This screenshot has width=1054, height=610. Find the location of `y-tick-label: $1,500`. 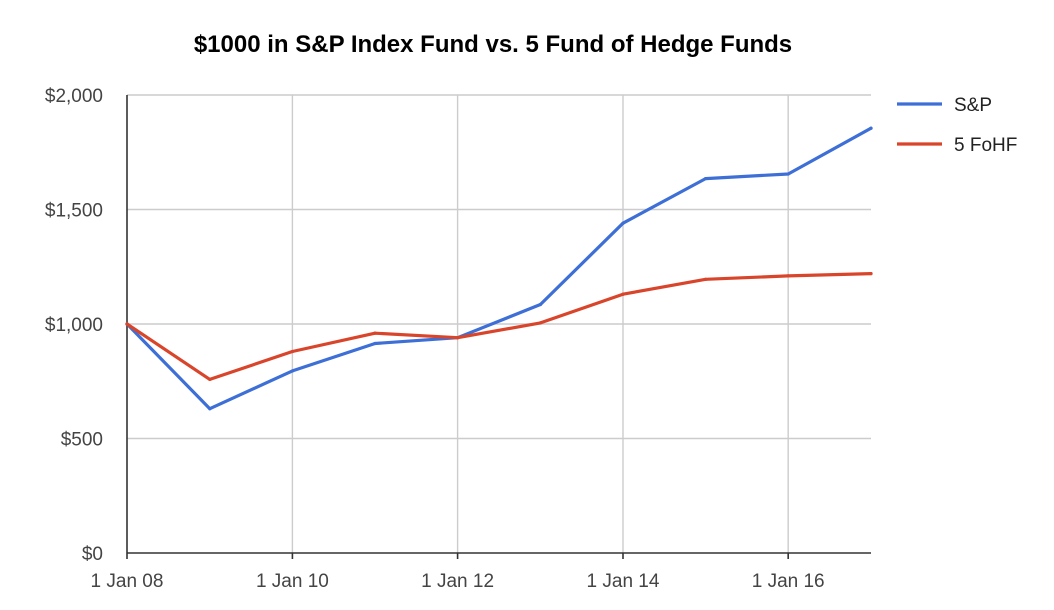

y-tick-label: $1,500 is located at coordinates (74, 211).